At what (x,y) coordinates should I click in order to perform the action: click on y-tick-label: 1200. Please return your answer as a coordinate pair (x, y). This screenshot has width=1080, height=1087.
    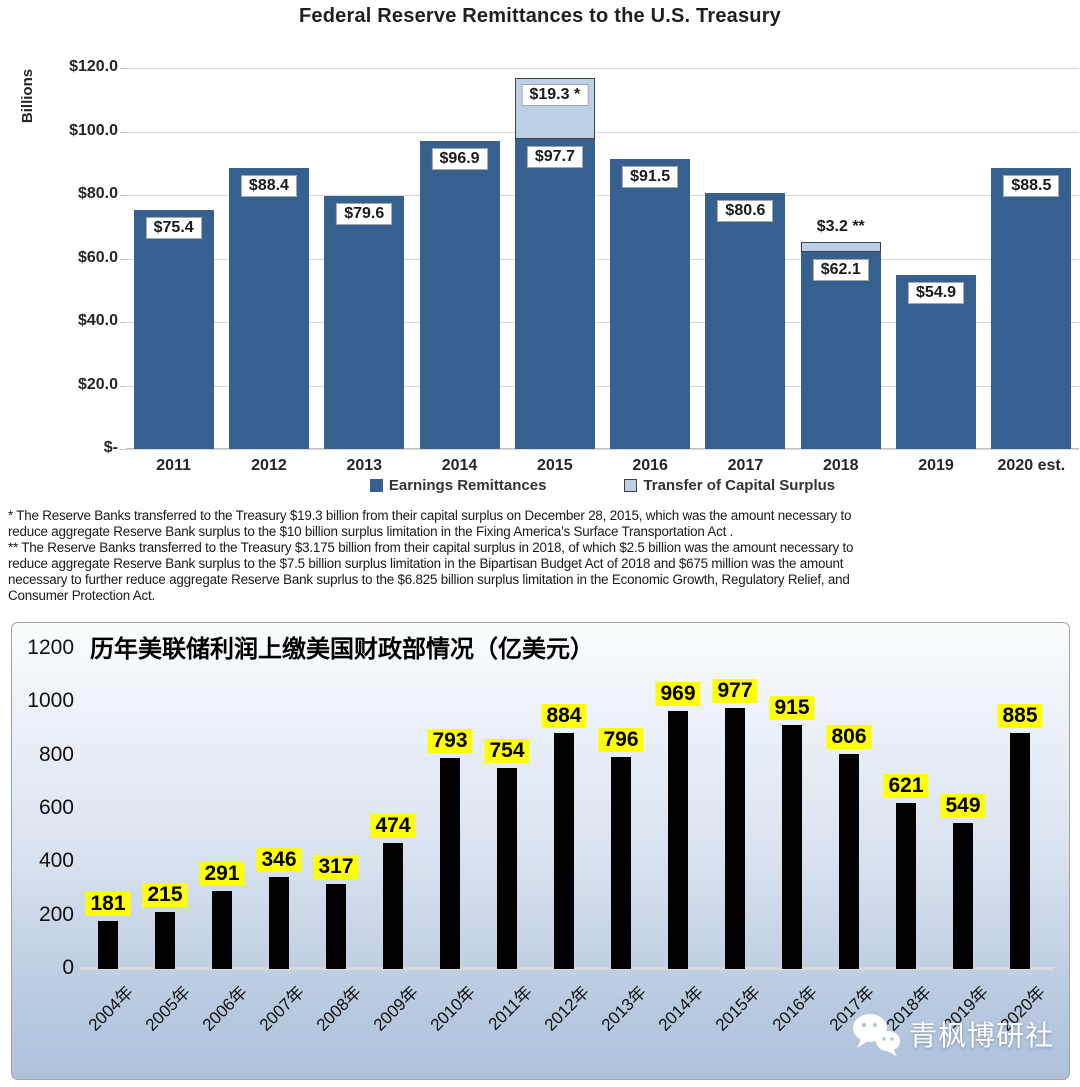
    Looking at the image, I should click on (50, 647).